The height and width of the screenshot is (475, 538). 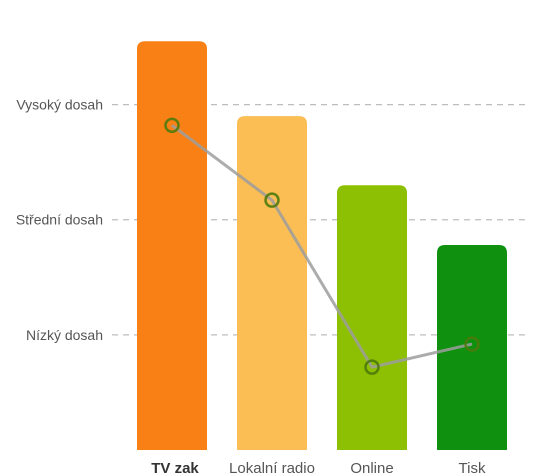 What do you see at coordinates (64, 335) in the screenshot?
I see `y-tick-label: Nízký dosah` at bounding box center [64, 335].